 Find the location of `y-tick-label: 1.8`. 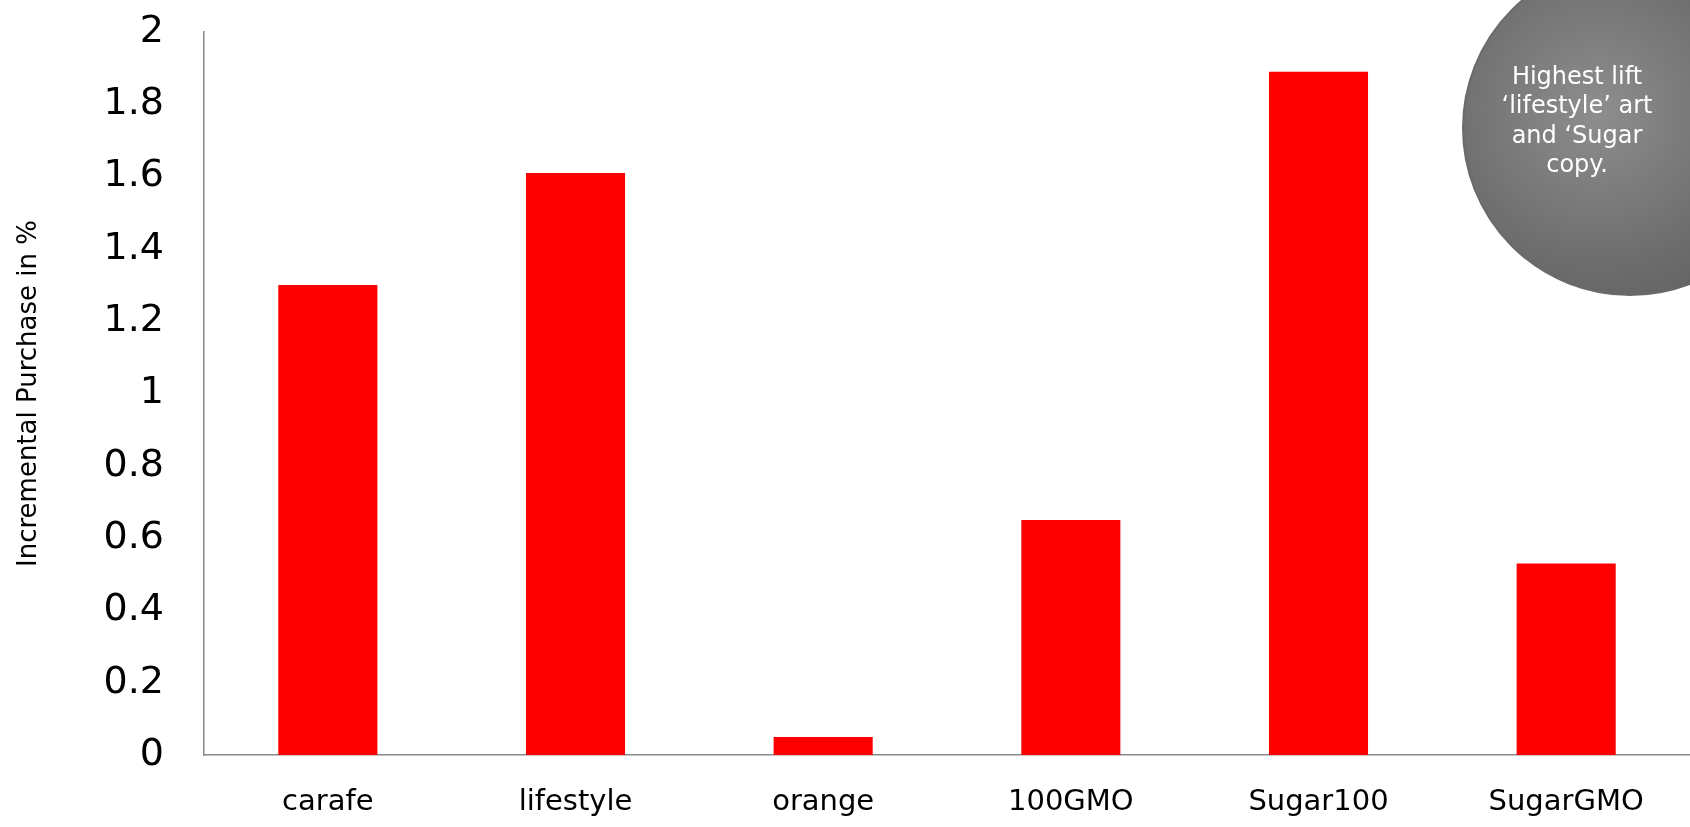

y-tick-label: 1.8 is located at coordinates (133, 101).